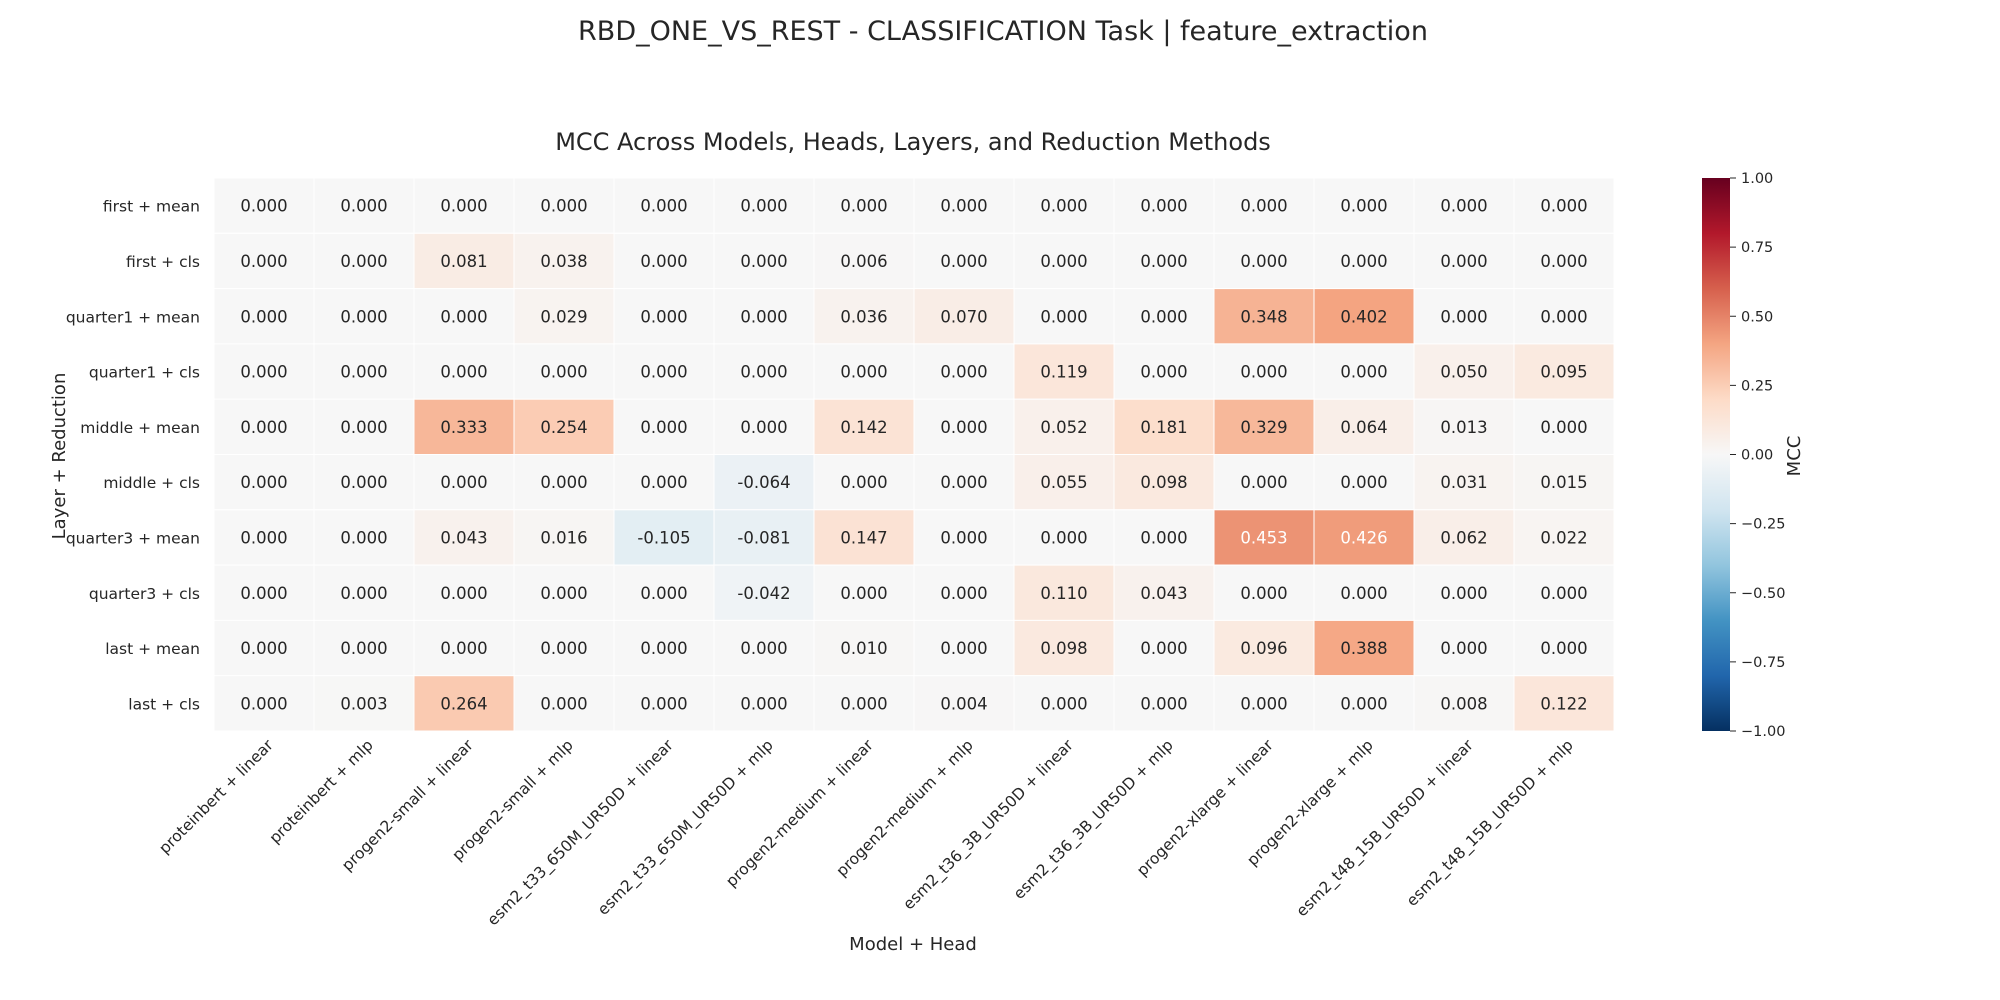 The width and height of the screenshot is (2000, 1000). I want to click on cell-value-label: 0.013, so click(1463, 427).